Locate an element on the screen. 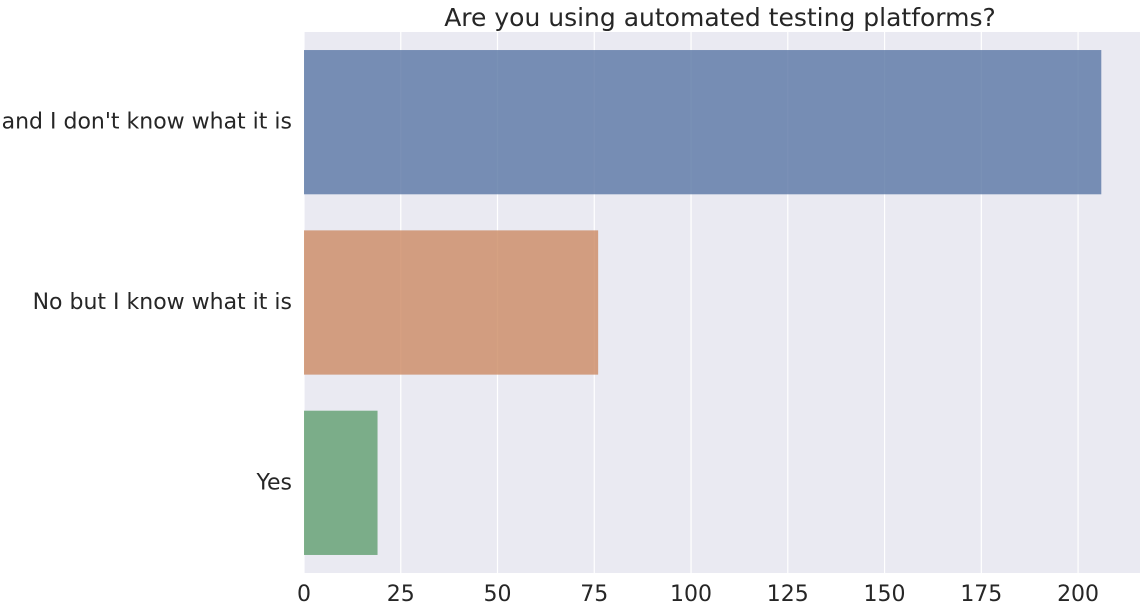 This screenshot has height=611, width=1146. x-tick-label: 75 is located at coordinates (594, 594).